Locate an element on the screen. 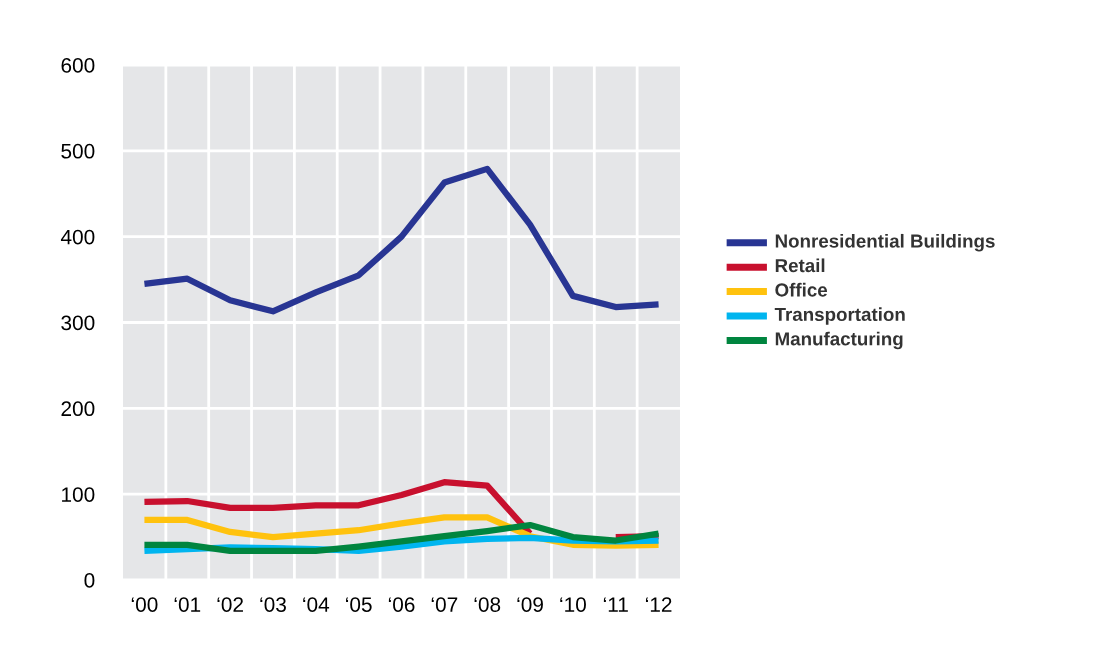  x-tick-label: ‘08 is located at coordinates (487, 604).